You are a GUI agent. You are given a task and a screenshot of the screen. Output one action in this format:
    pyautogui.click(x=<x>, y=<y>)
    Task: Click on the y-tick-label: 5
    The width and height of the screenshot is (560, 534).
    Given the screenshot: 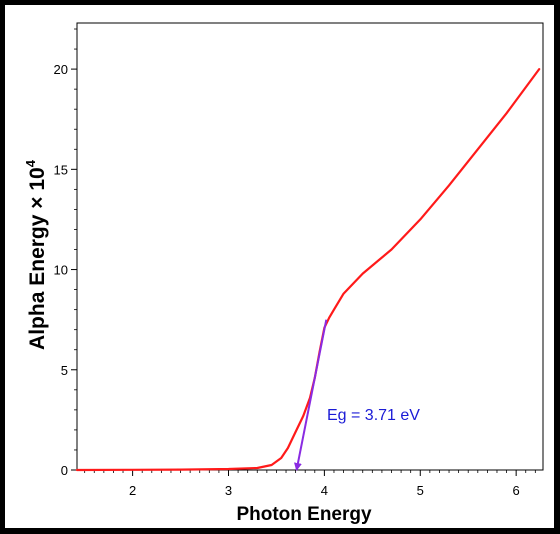 What is the action you would take?
    pyautogui.click(x=64, y=370)
    